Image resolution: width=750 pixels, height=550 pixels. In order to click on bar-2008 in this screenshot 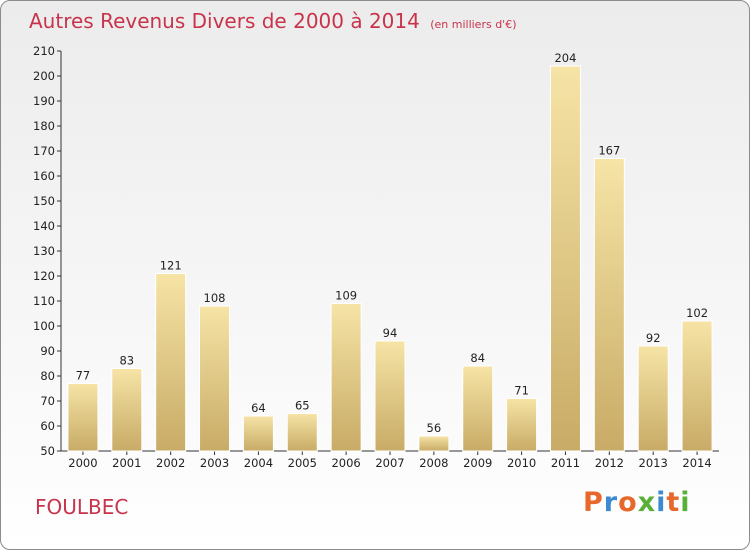, I will do `click(434, 443)`.